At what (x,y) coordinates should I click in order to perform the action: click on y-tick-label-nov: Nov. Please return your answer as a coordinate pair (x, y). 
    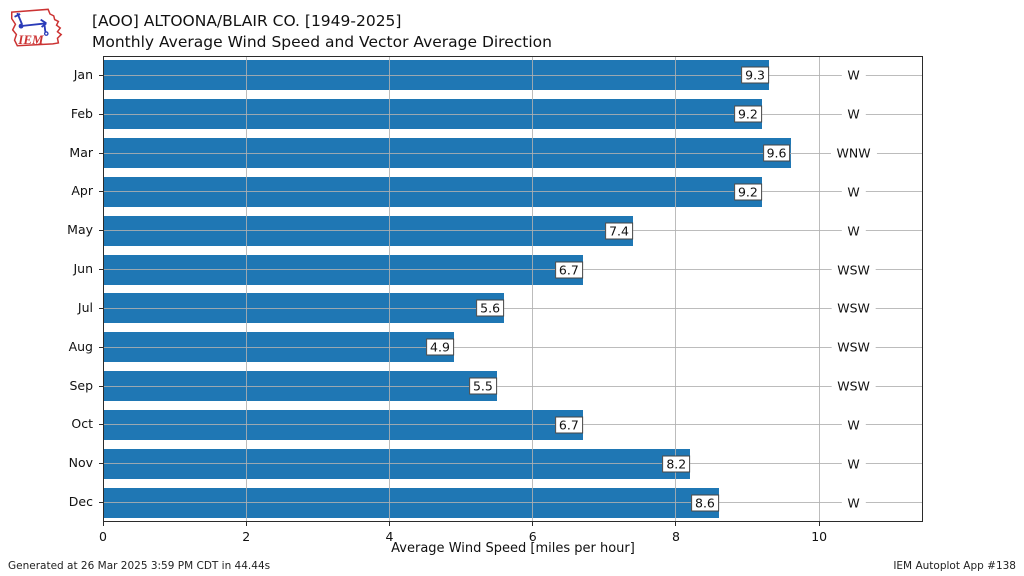
    Looking at the image, I should click on (80, 463).